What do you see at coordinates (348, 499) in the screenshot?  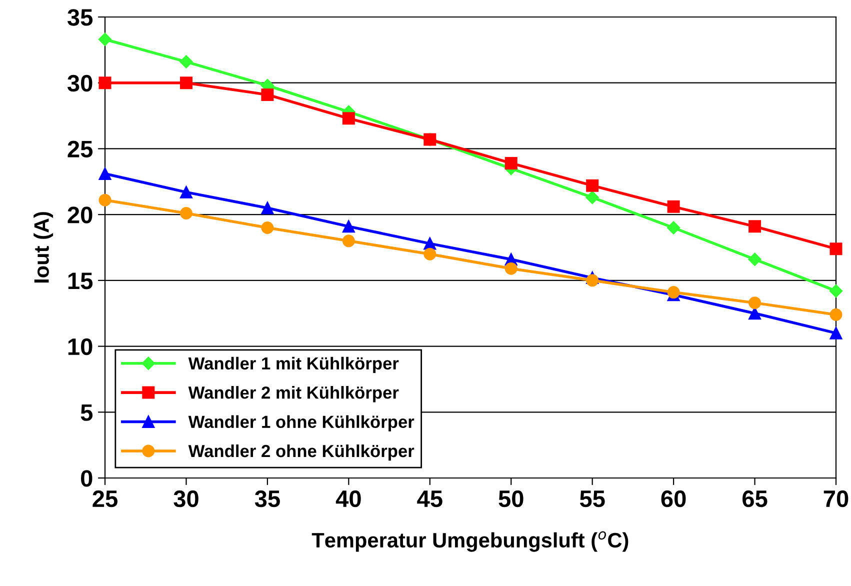 I see `x-tick-label: 40` at bounding box center [348, 499].